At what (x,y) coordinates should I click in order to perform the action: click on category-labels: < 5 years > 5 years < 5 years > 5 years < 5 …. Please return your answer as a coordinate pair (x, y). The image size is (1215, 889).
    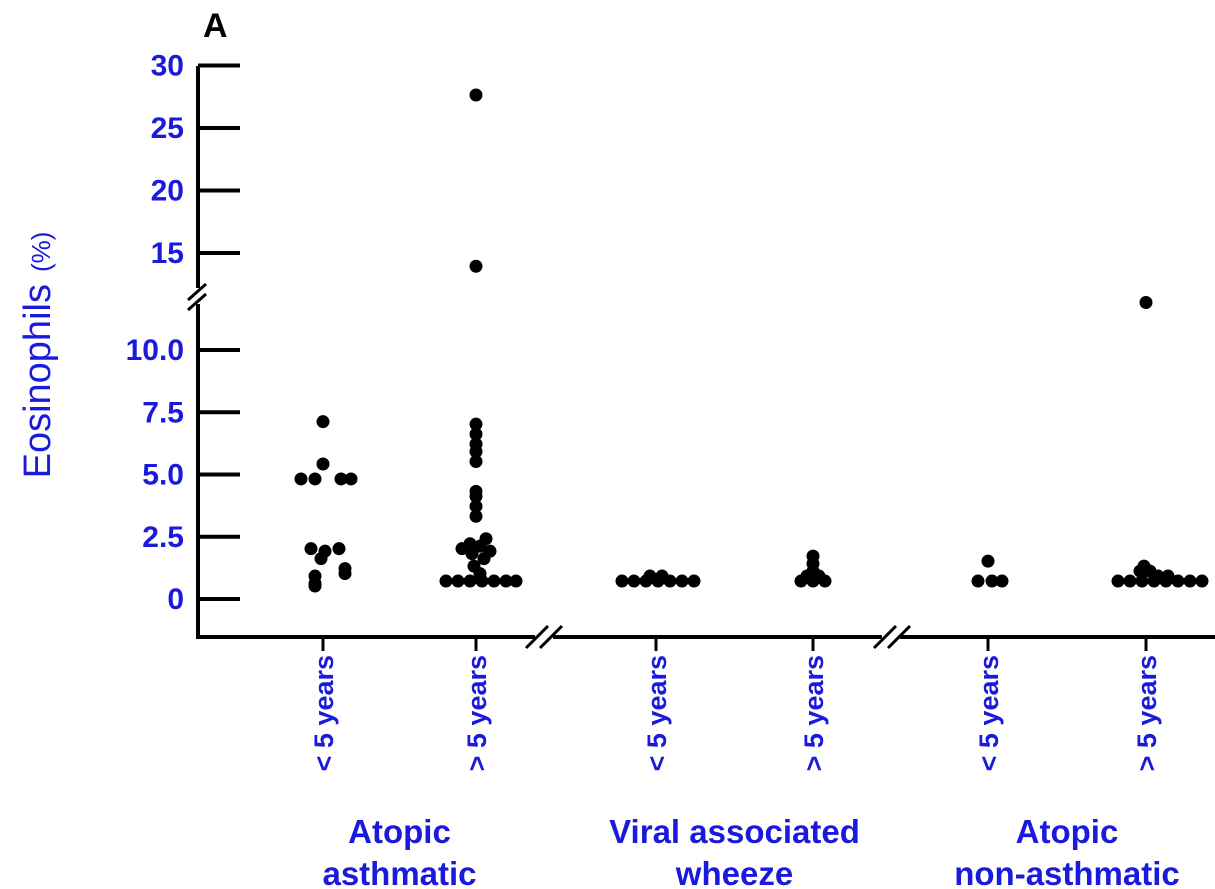
    Looking at the image, I should click on (735, 713).